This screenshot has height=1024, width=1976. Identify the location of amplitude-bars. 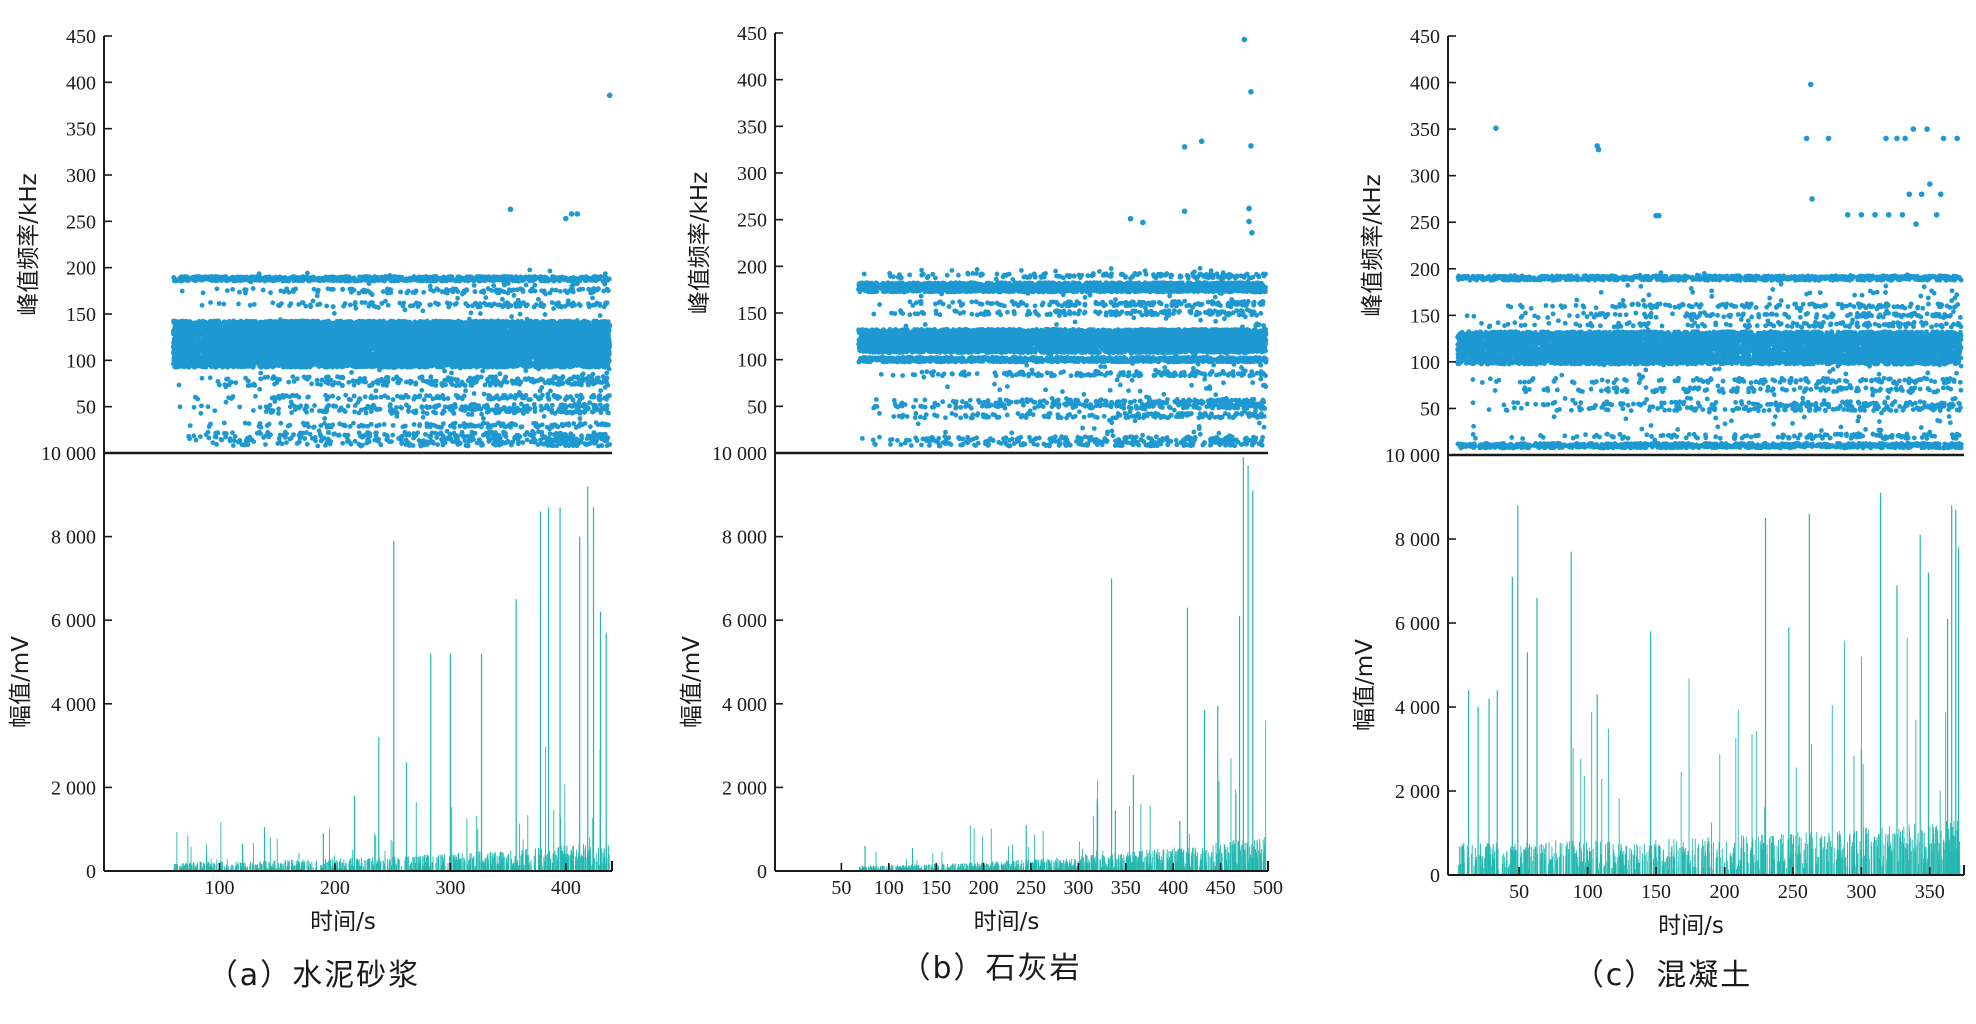
(391, 678).